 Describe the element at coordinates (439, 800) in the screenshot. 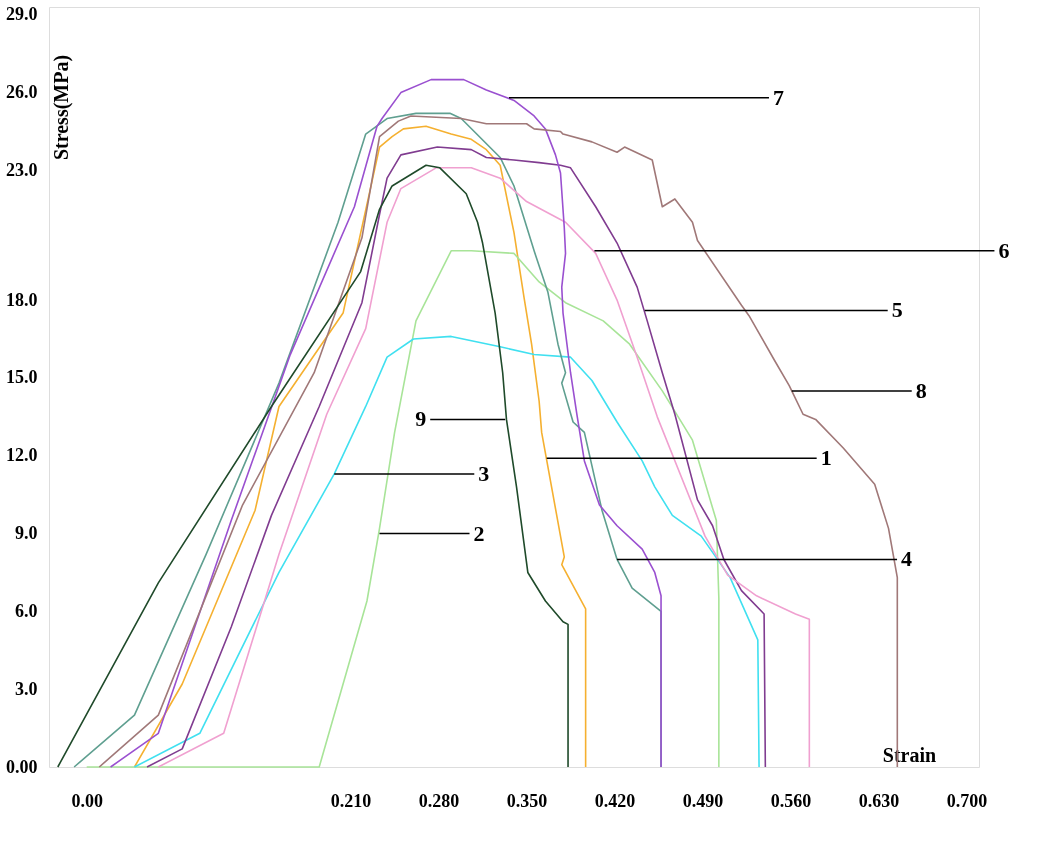

I see `x-tick-label: 0.280` at that location.